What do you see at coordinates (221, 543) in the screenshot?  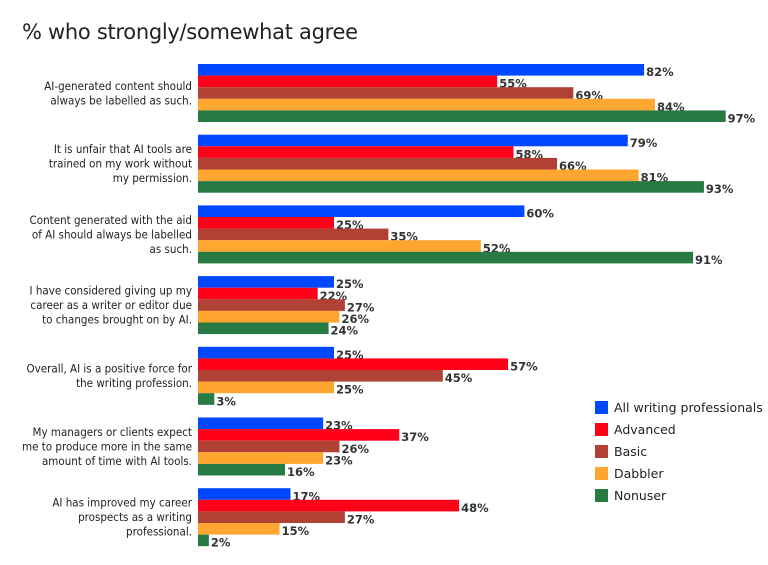 I see `data-label: 2%` at bounding box center [221, 543].